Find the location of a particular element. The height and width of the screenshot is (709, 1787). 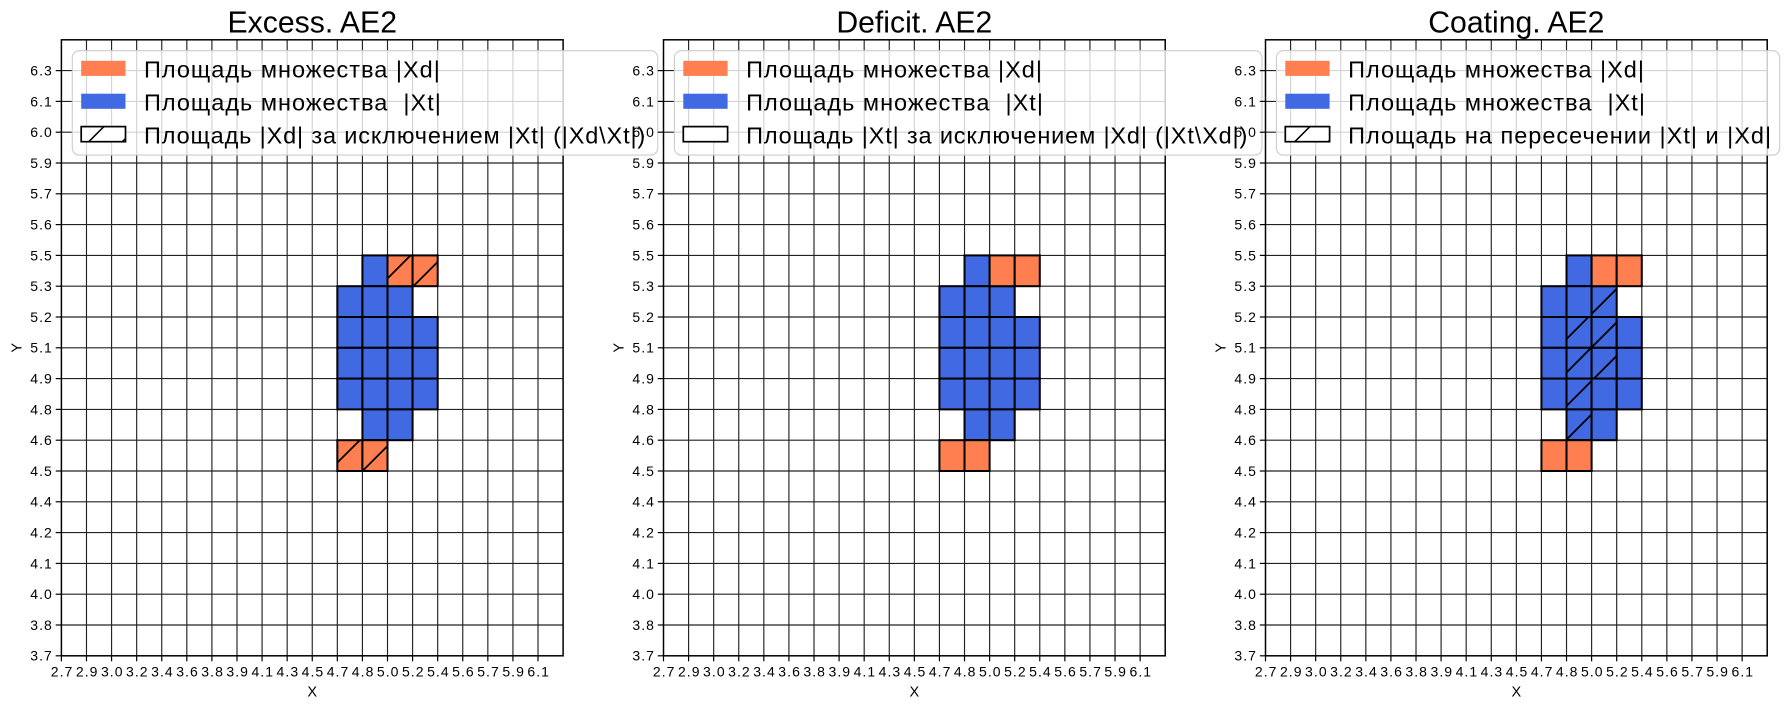

svg-text: Excess. AE2 is located at coordinates (312, 23).